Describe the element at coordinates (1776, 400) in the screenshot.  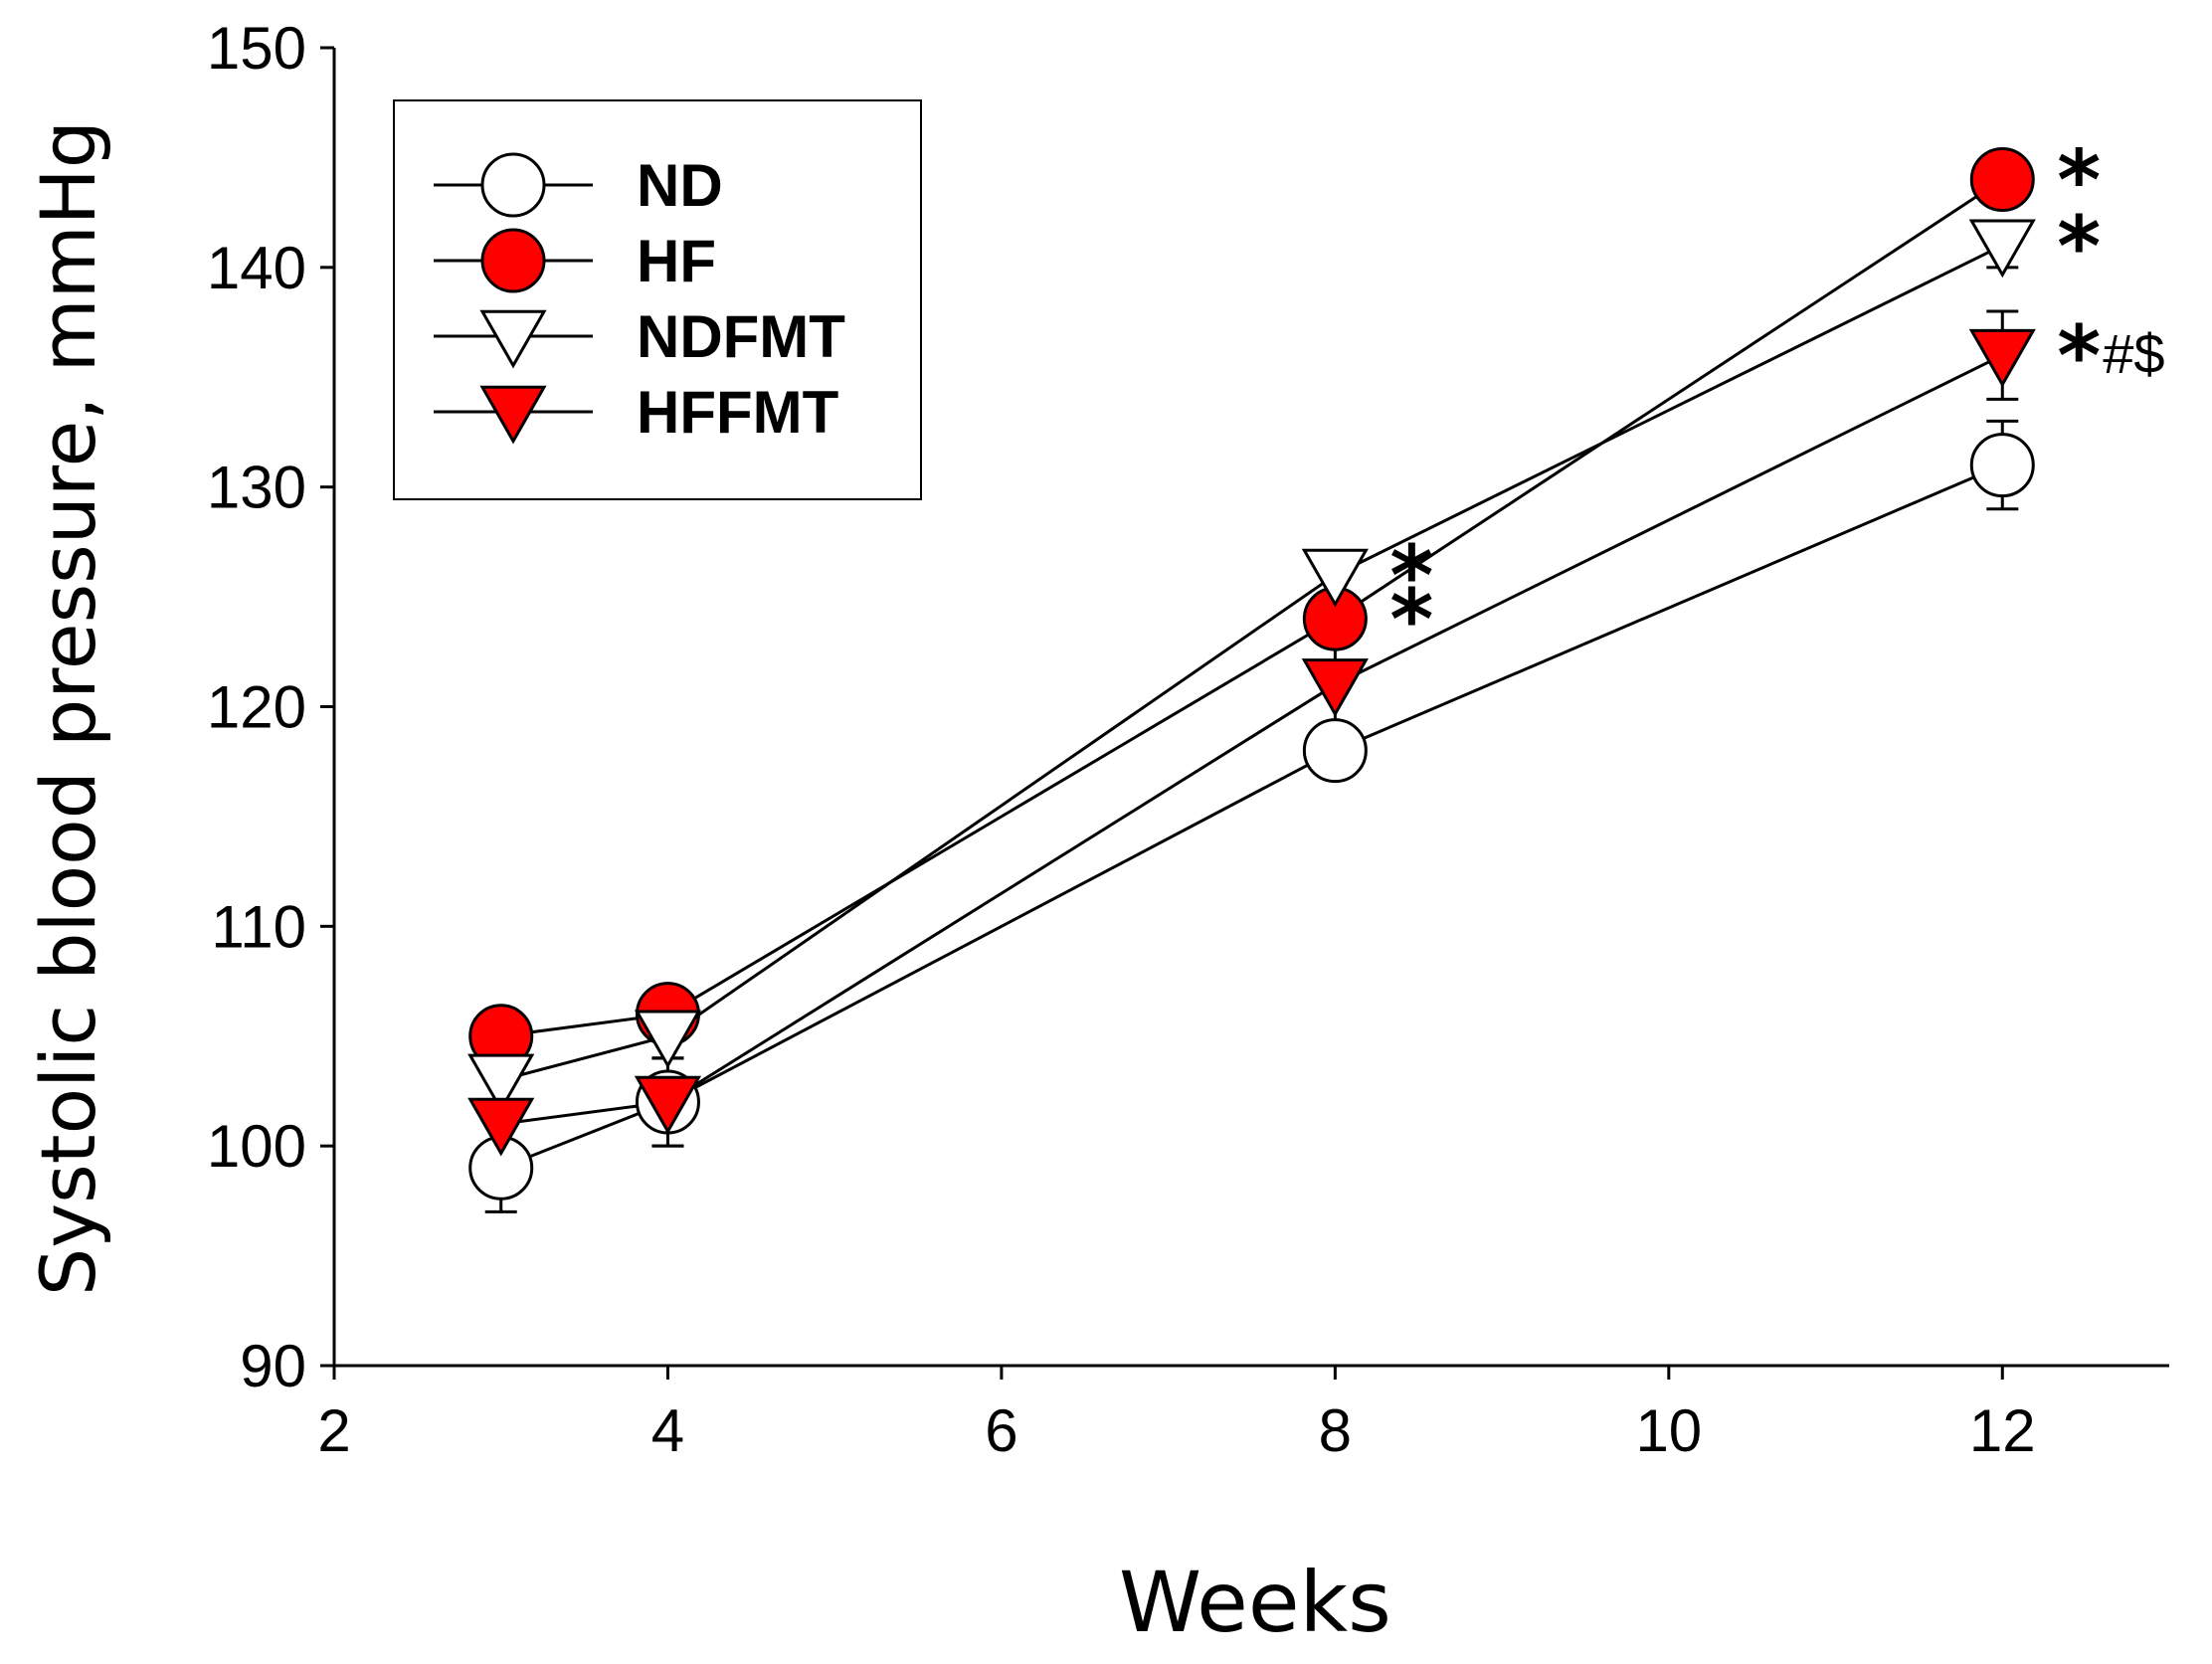
I see `annotations: ***** #$` at that location.